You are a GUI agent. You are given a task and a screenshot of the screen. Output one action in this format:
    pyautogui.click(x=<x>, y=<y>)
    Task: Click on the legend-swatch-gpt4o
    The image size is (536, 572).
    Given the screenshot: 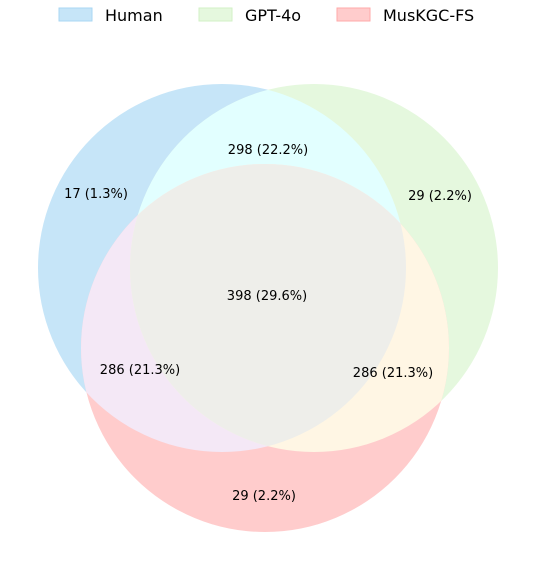 What is the action you would take?
    pyautogui.click(x=215, y=14)
    